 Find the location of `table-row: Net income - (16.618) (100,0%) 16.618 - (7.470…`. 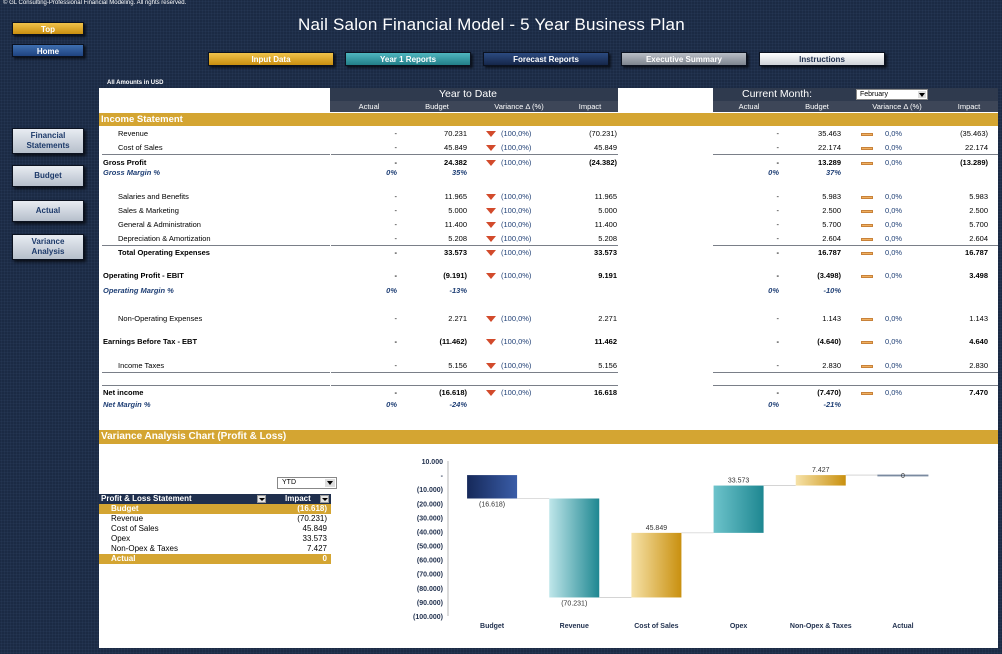

table-row: Net income - (16.618) (100,0%) 16.618 - (7.470… is located at coordinates (548, 393).